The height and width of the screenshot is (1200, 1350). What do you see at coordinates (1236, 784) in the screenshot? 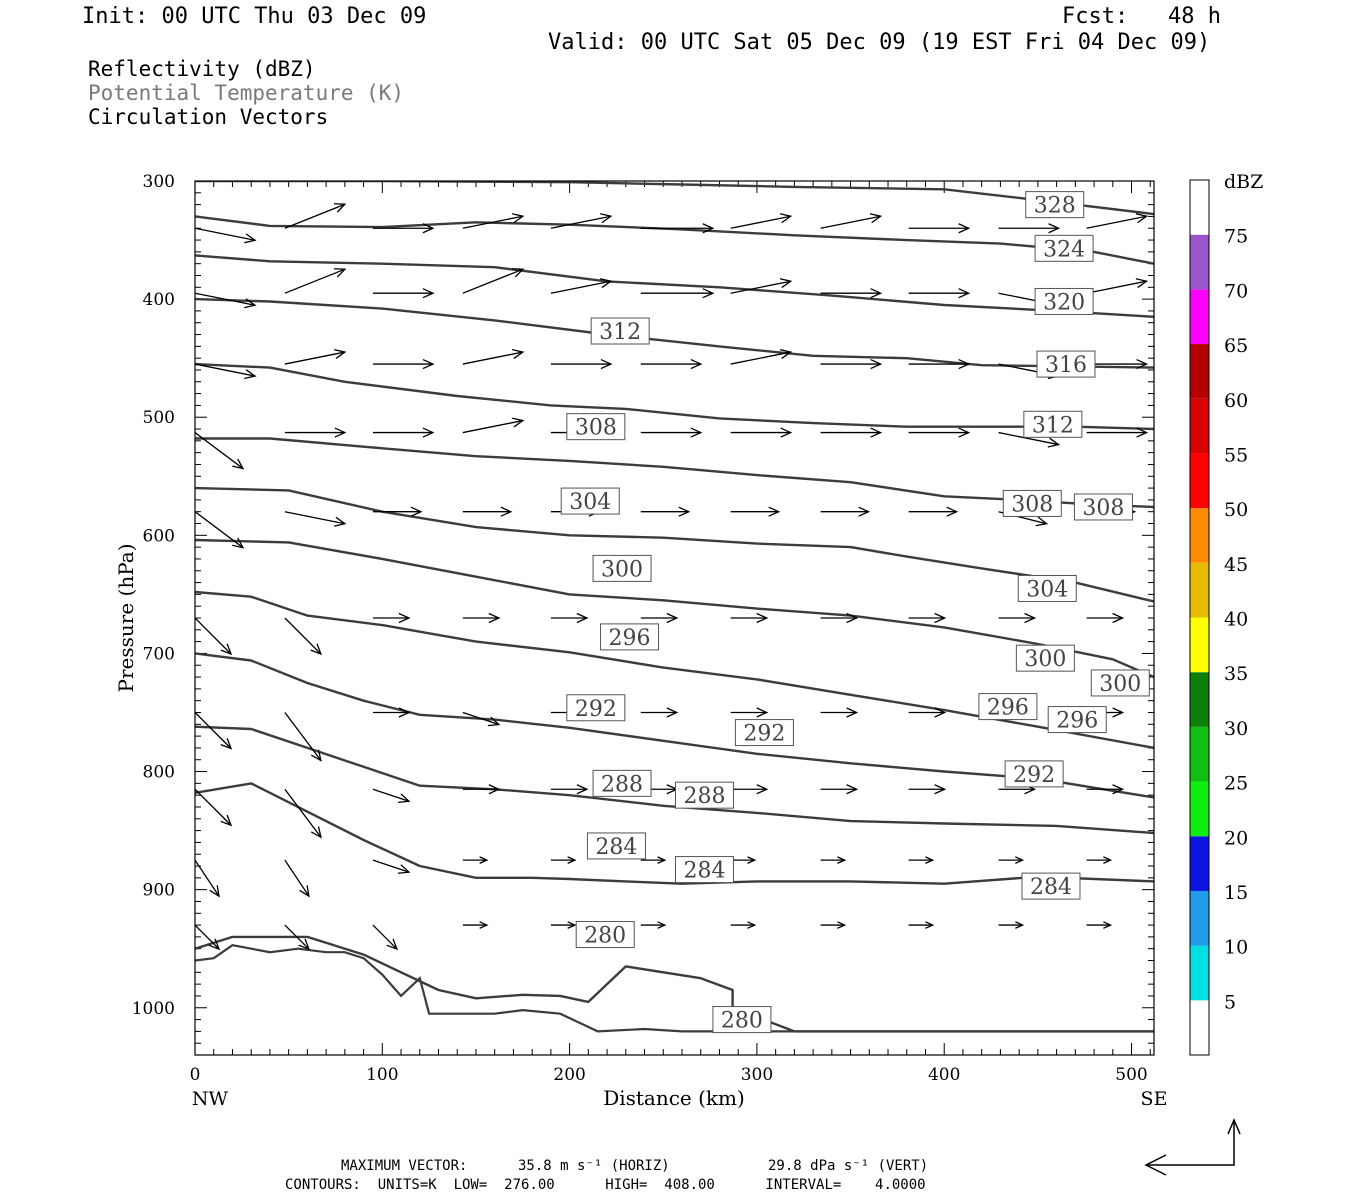
I see `colorbar-label: 25` at bounding box center [1236, 784].